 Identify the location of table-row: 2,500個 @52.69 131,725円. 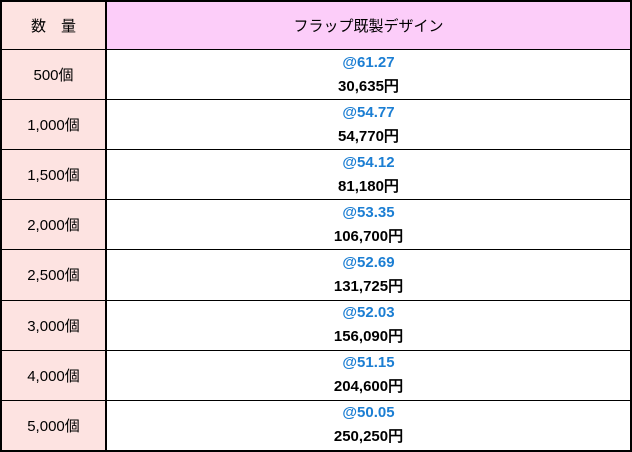
(316, 275).